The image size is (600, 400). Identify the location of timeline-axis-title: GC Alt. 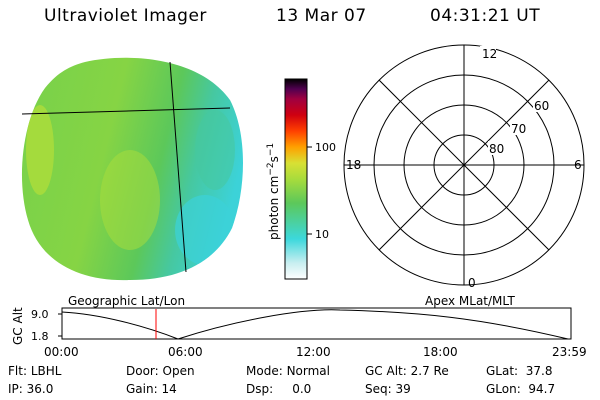
(18, 326).